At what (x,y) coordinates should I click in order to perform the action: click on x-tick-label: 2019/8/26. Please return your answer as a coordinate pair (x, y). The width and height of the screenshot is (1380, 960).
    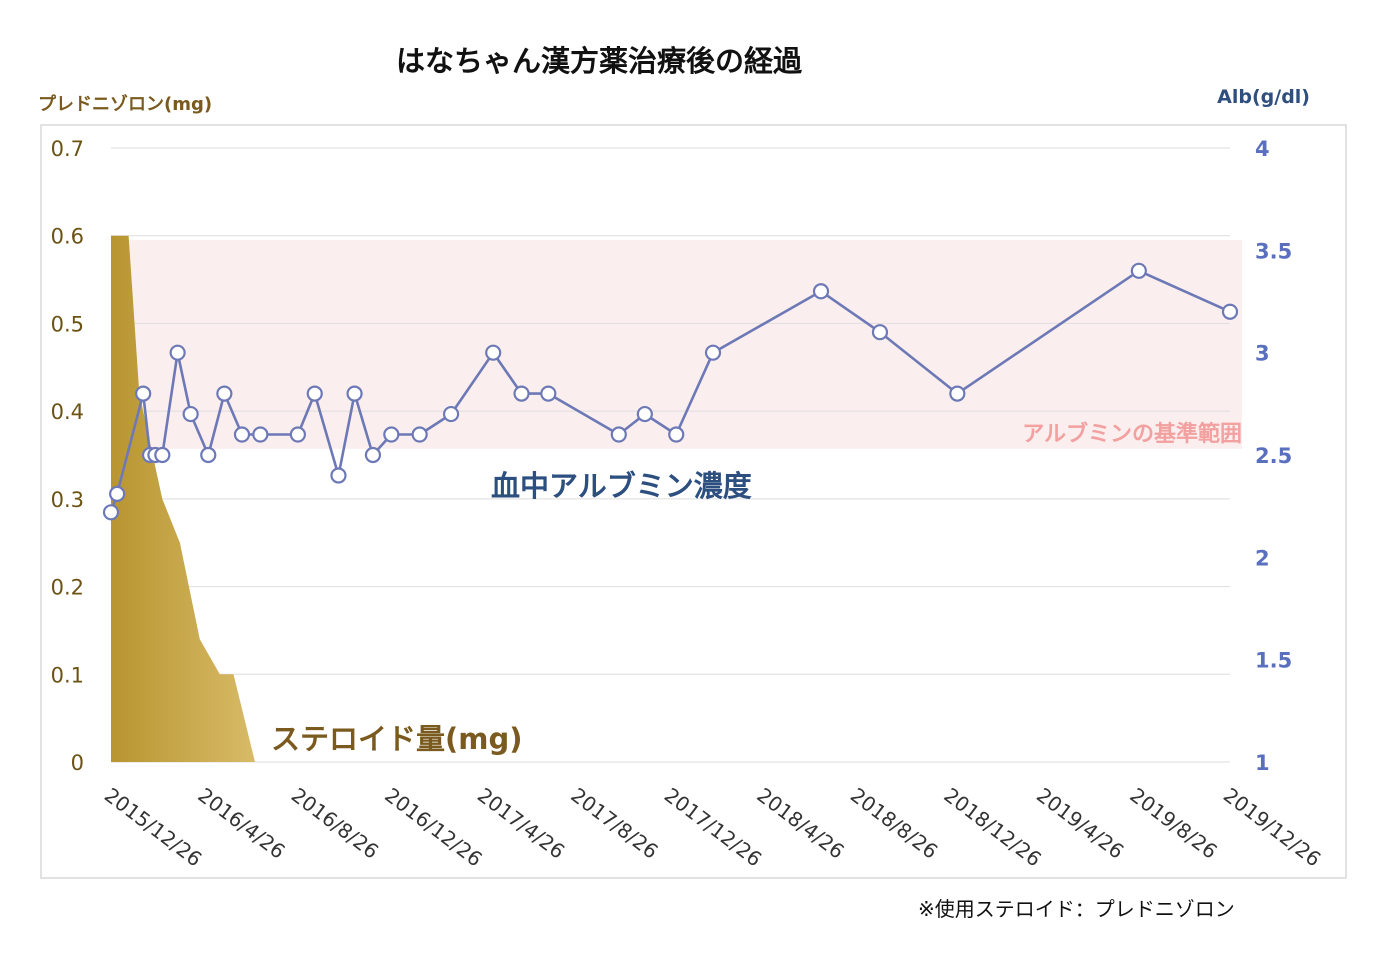
    Looking at the image, I should click on (1174, 823).